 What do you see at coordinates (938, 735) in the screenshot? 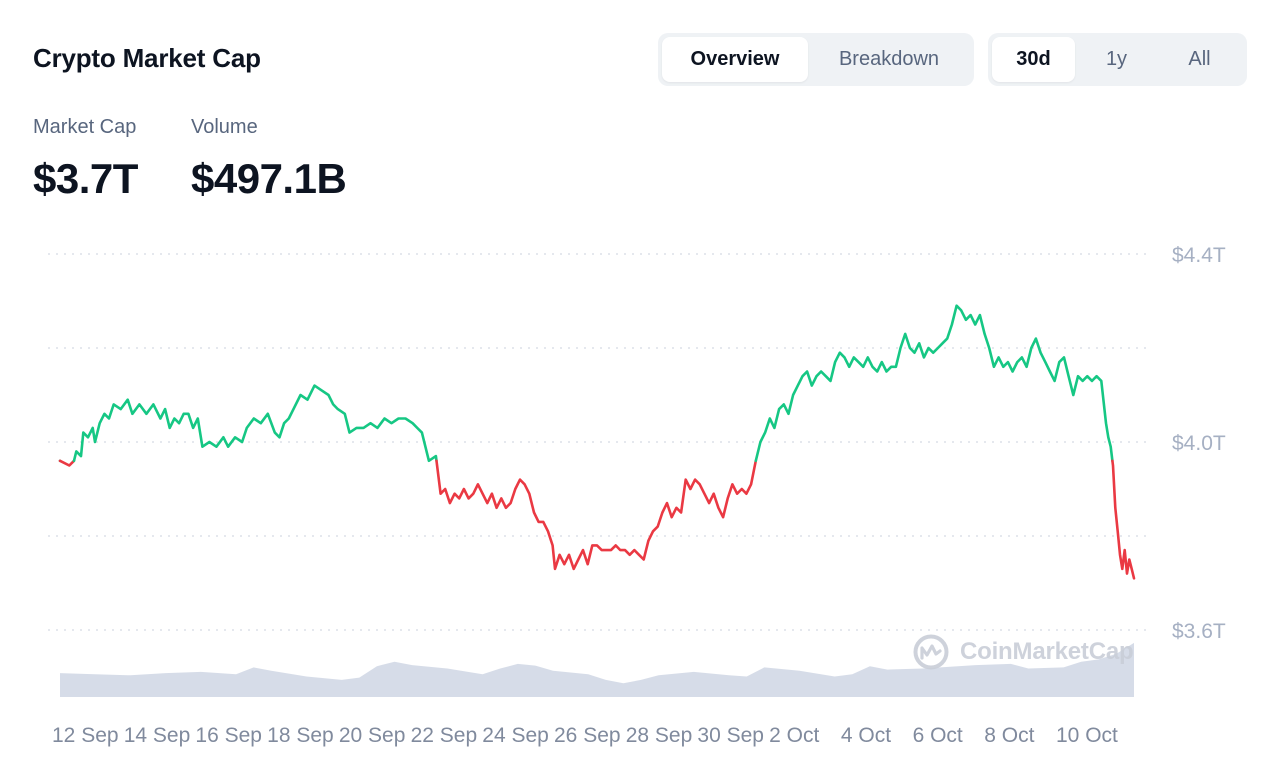
I see `x-tick-label: 6 Oct` at bounding box center [938, 735].